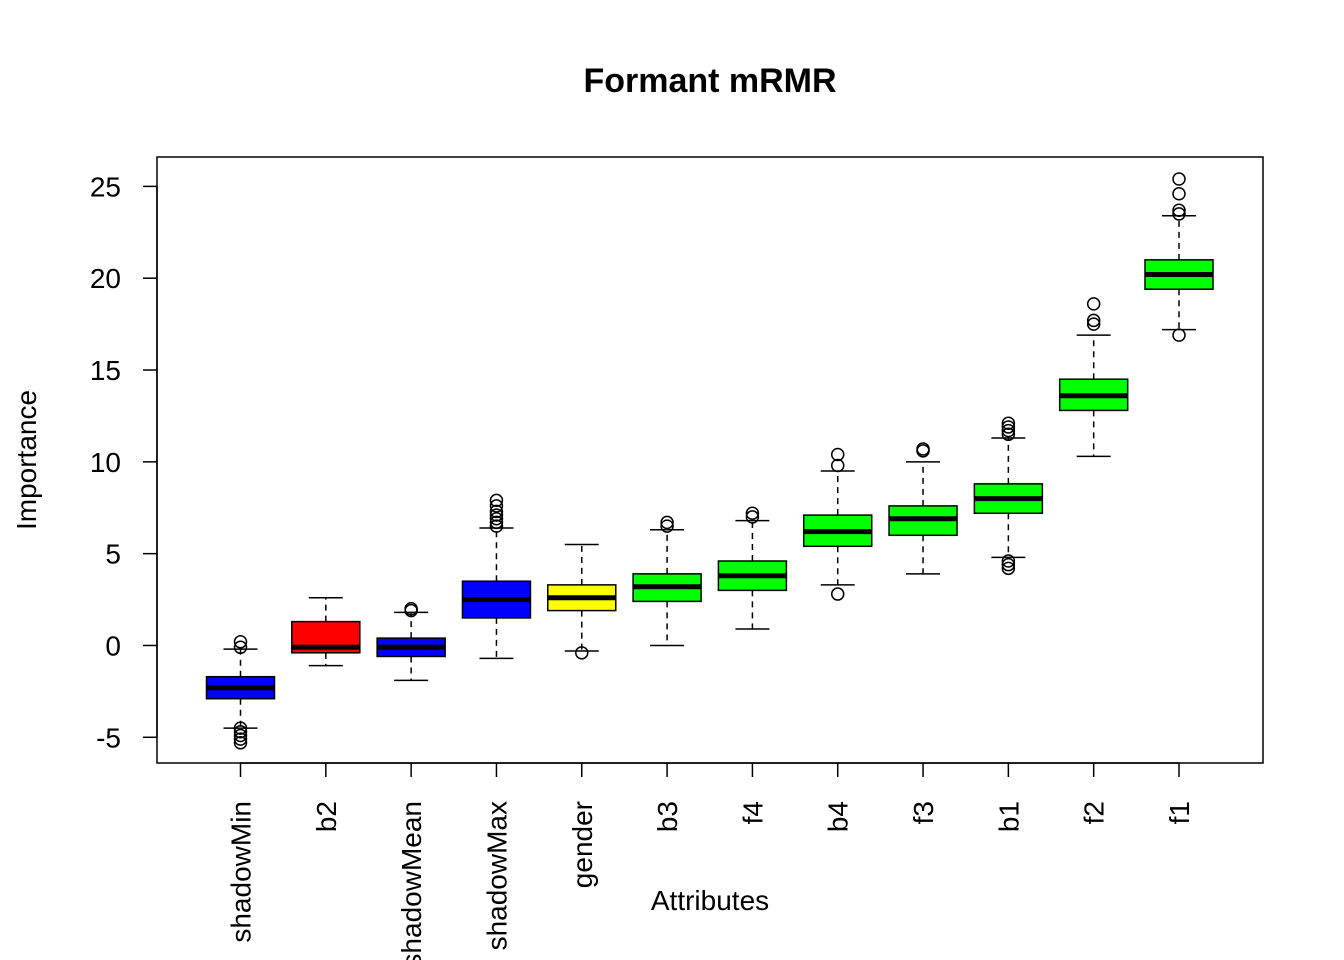  I want to click on x-tick-label: b3, so click(667, 816).